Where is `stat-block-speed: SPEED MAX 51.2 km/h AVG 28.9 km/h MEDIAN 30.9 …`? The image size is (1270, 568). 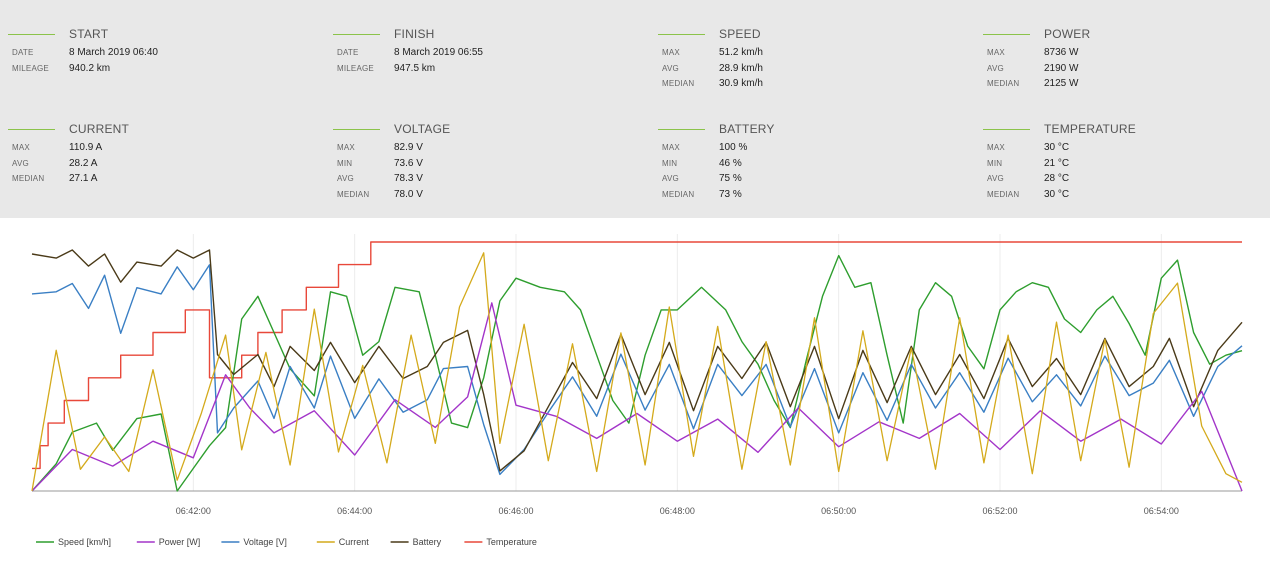 stat-block-speed: SPEED MAX 51.2 km/h AVG 28.9 km/h MEDIAN 30.9 … is located at coordinates (800, 58).